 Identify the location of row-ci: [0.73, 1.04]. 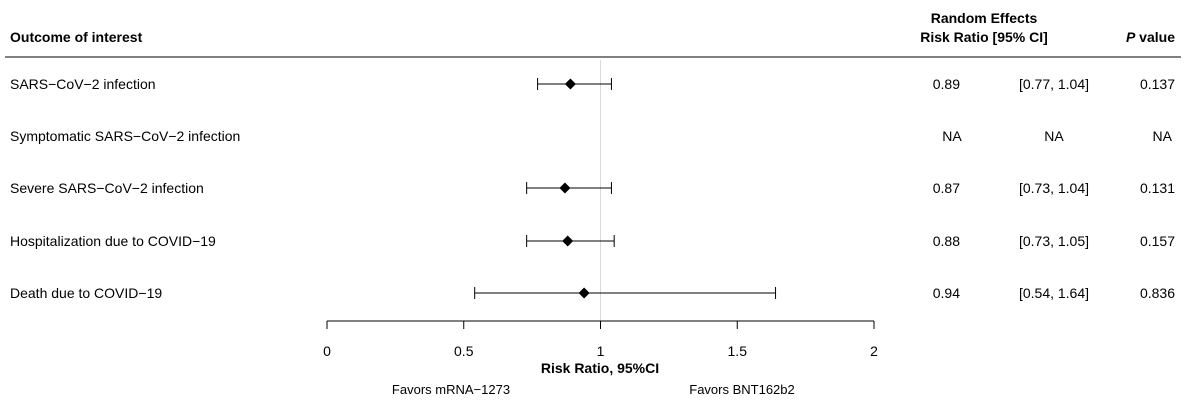
(1054, 188).